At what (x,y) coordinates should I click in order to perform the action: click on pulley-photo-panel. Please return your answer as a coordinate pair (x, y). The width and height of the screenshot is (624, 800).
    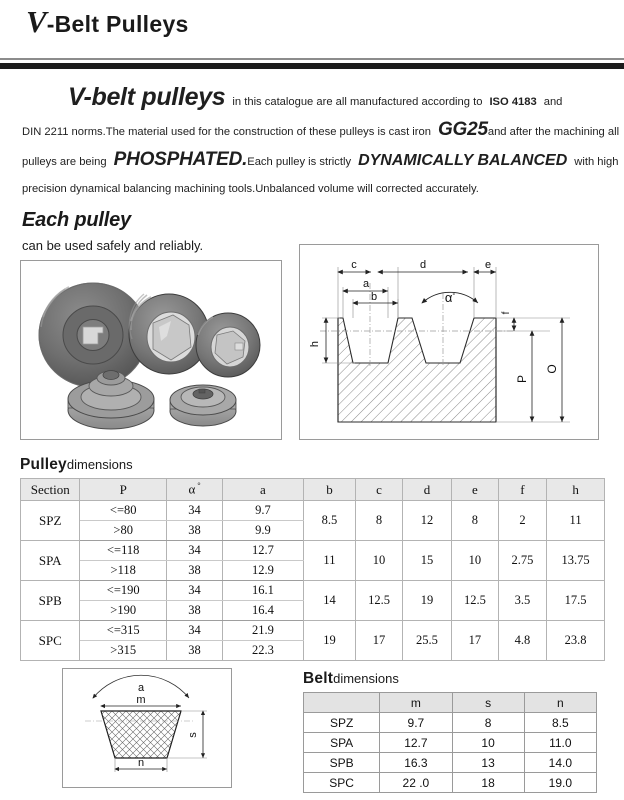
    Looking at the image, I should click on (151, 350).